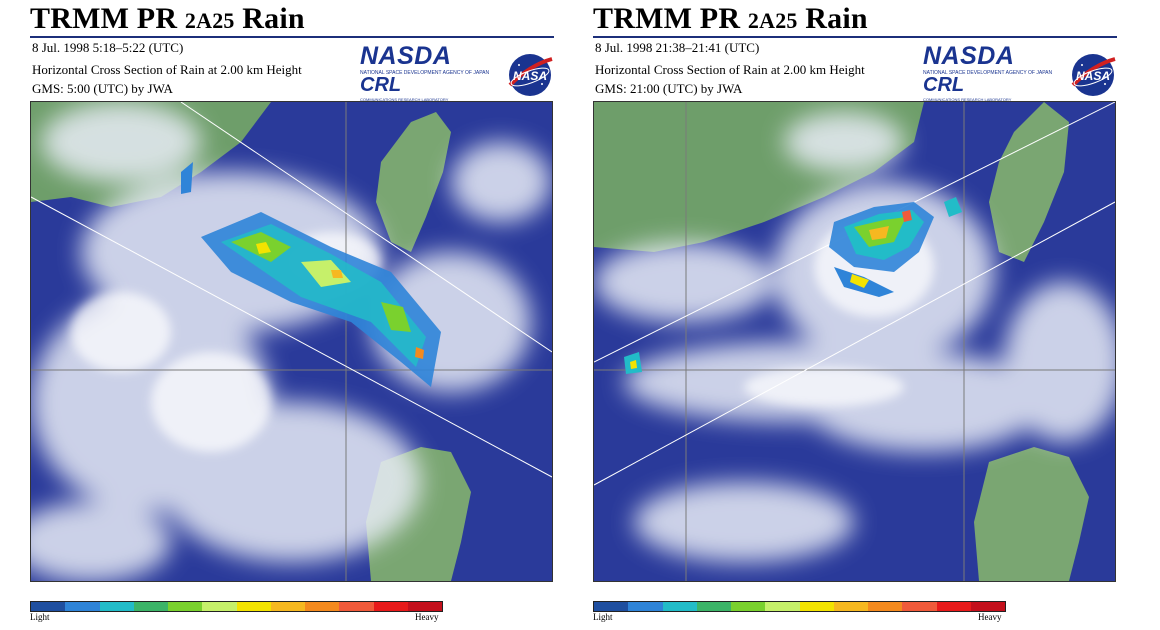  I want to click on luzon-island, so click(1031, 514).